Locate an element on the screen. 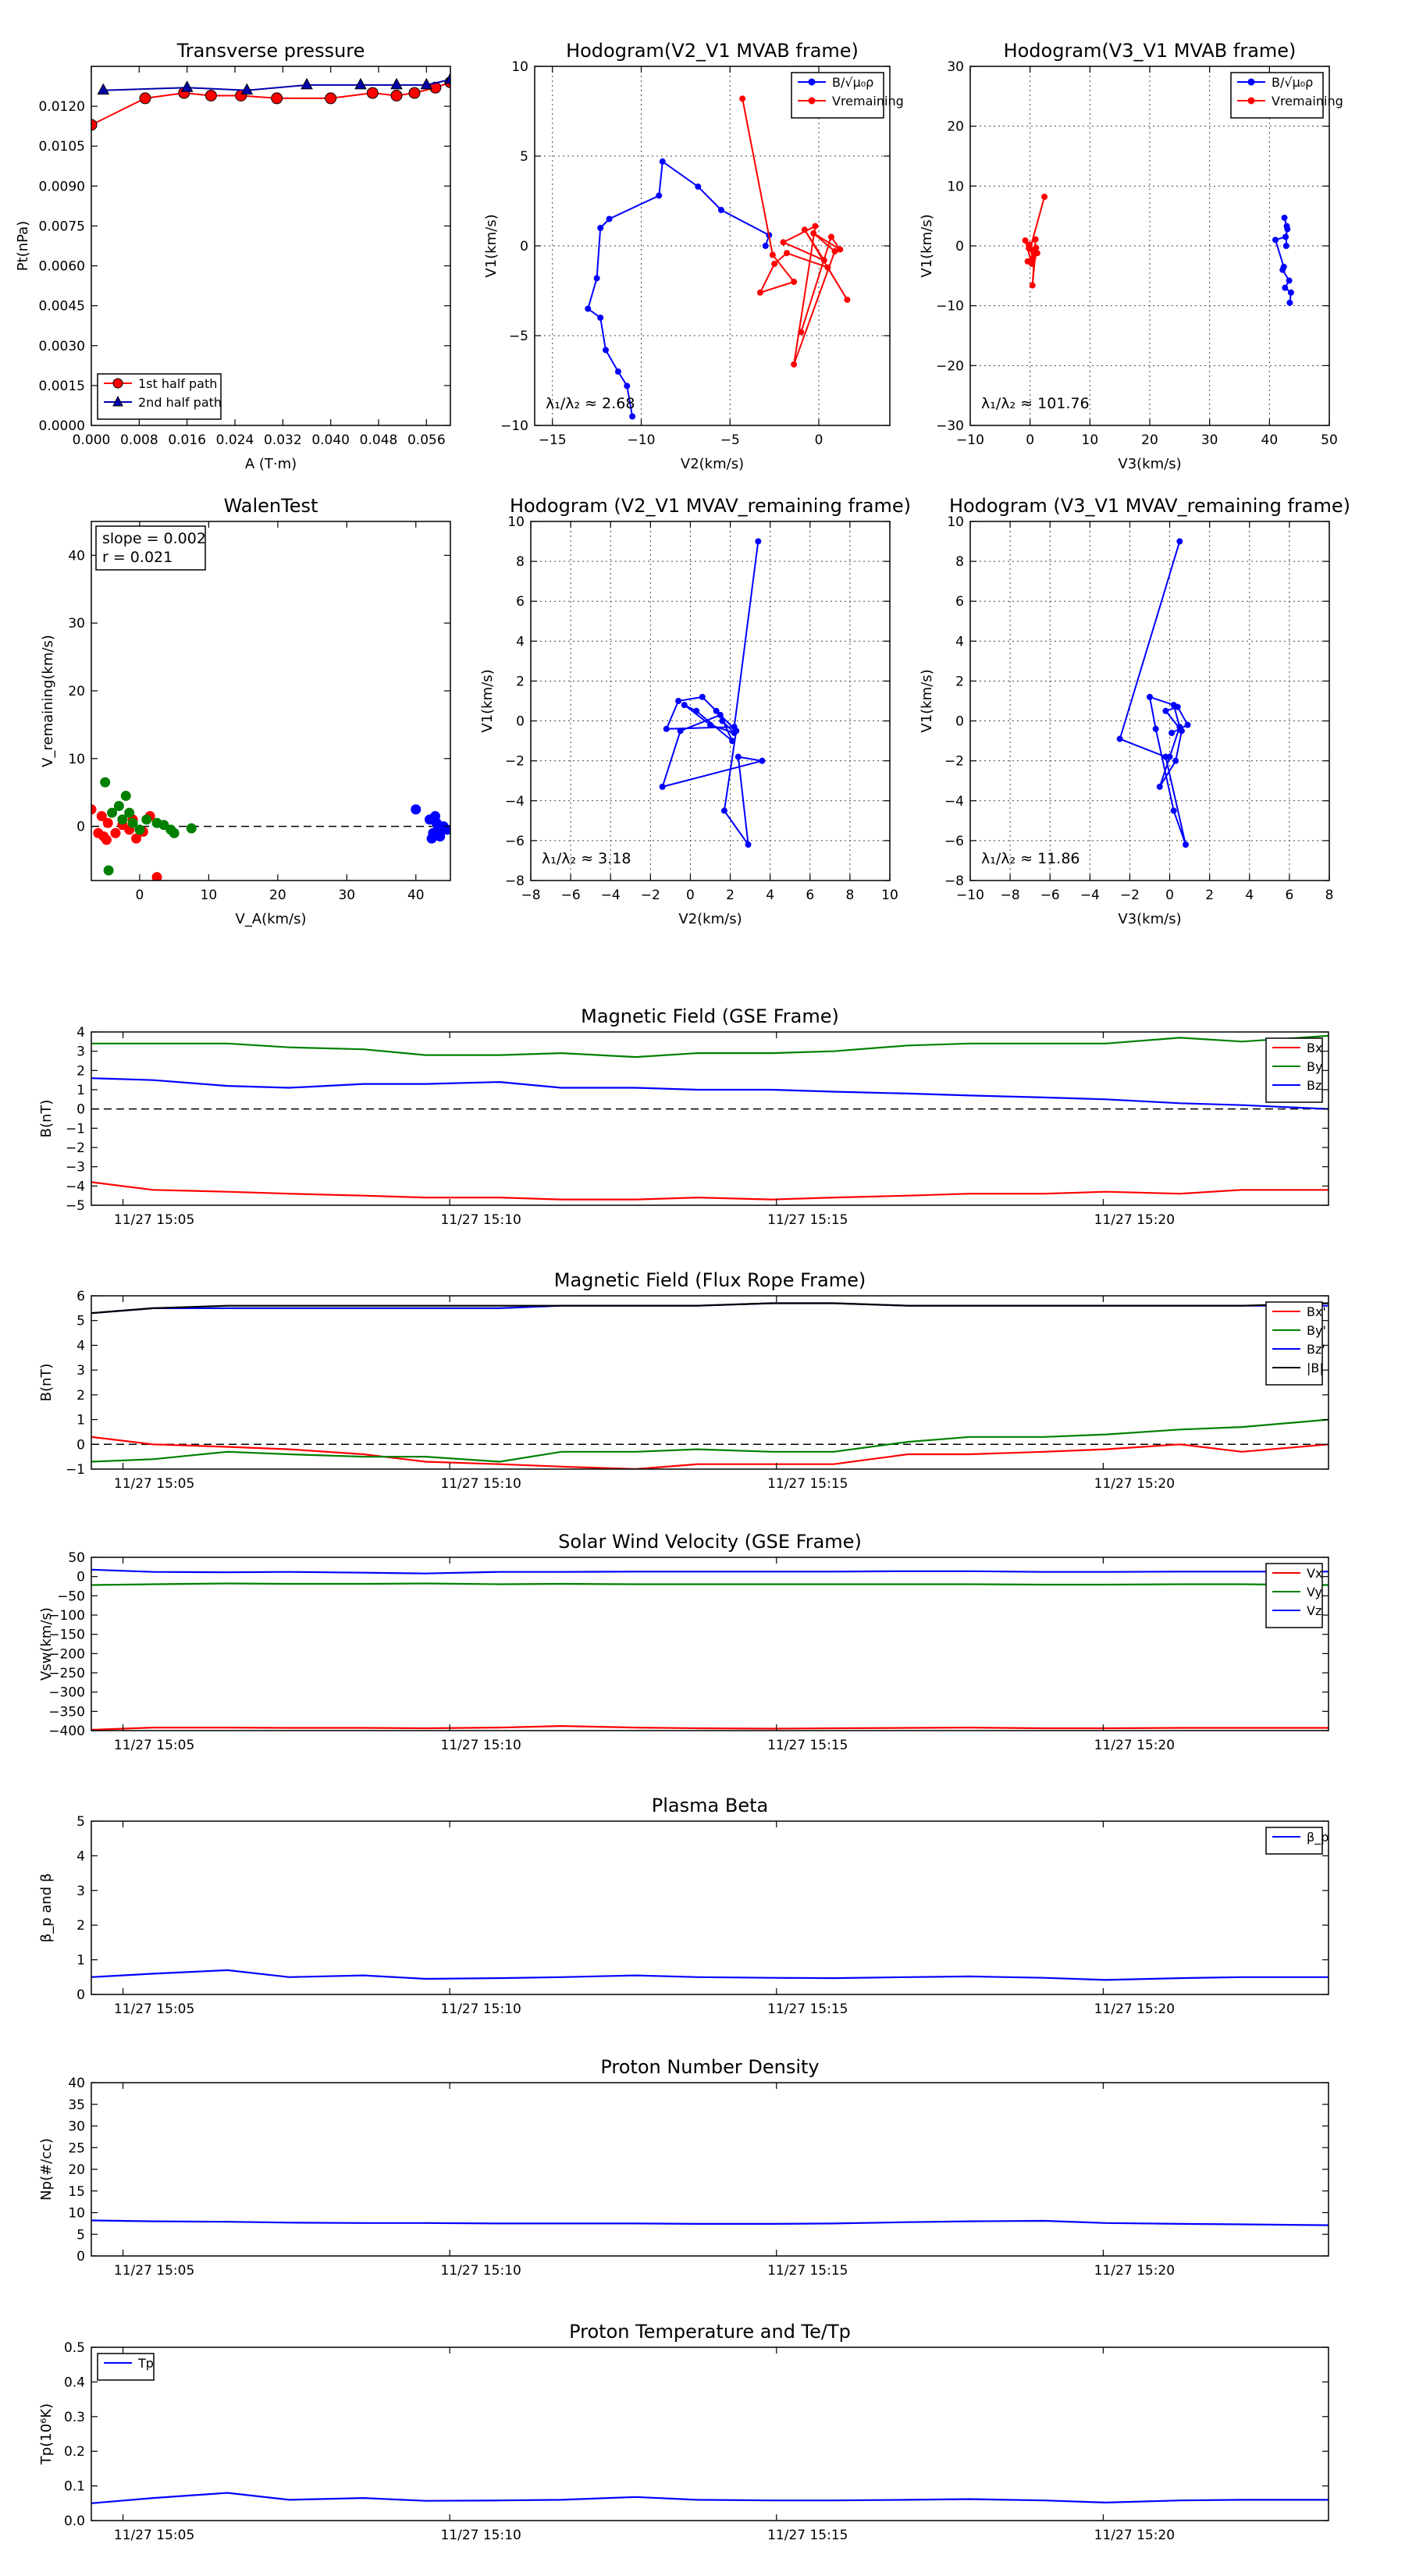 The height and width of the screenshot is (2576, 1405). y-axis-label: Pt(nPa) is located at coordinates (23, 246).